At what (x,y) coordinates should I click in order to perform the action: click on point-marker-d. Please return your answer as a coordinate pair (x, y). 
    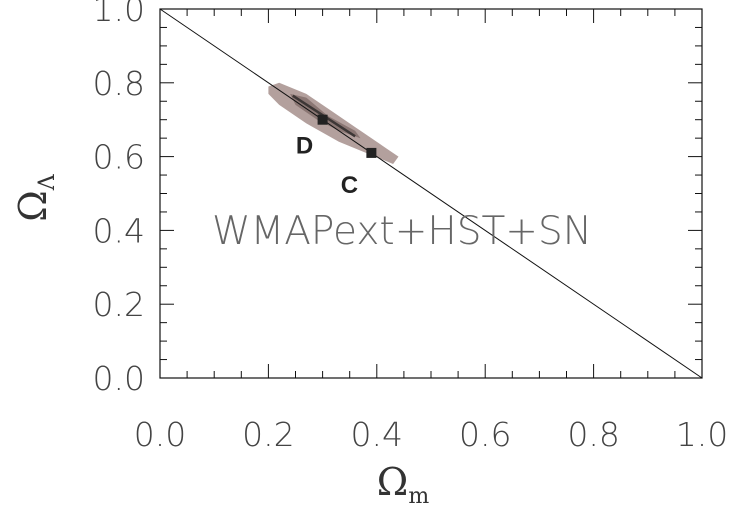
    Looking at the image, I should click on (322, 119).